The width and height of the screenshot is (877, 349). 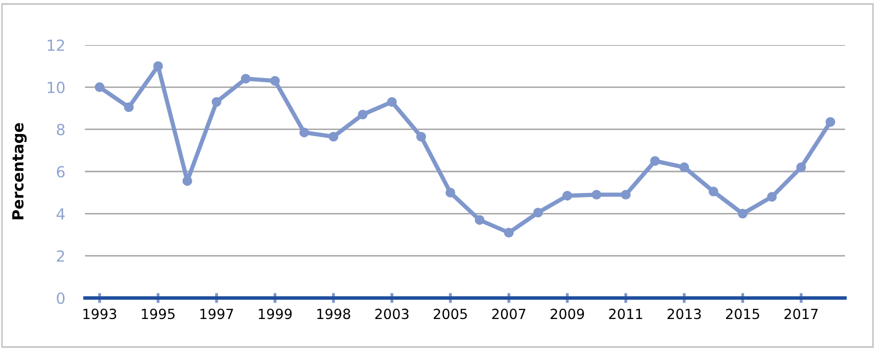 I want to click on x-tick-label: 1997, so click(x=217, y=314).